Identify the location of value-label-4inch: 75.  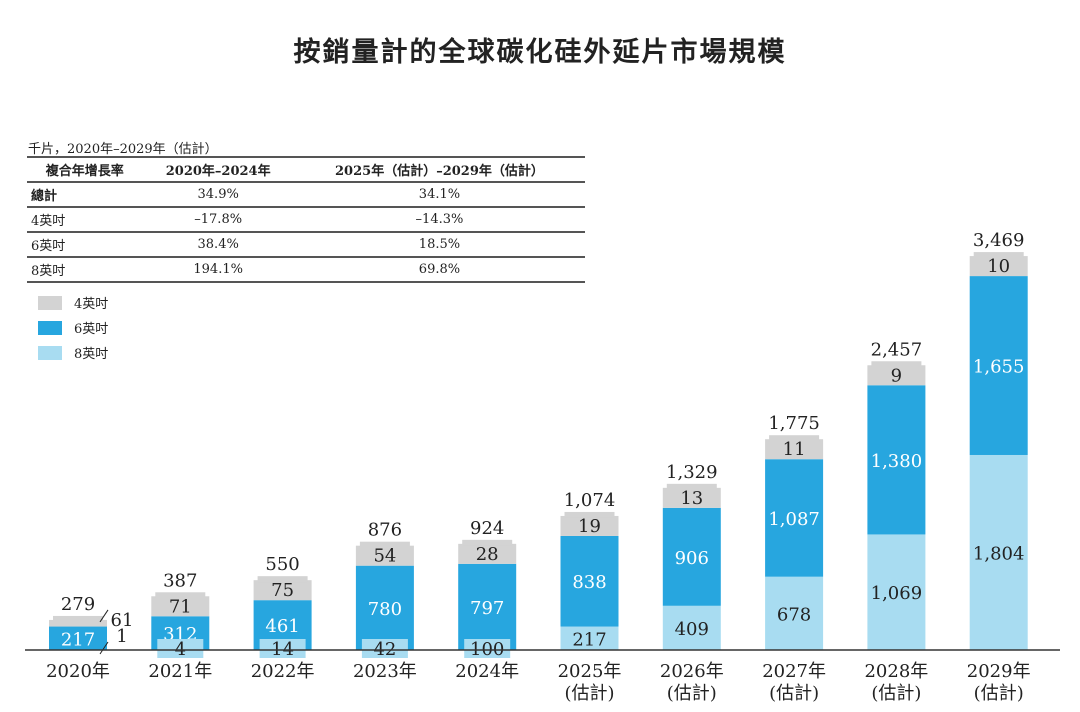
(282, 590).